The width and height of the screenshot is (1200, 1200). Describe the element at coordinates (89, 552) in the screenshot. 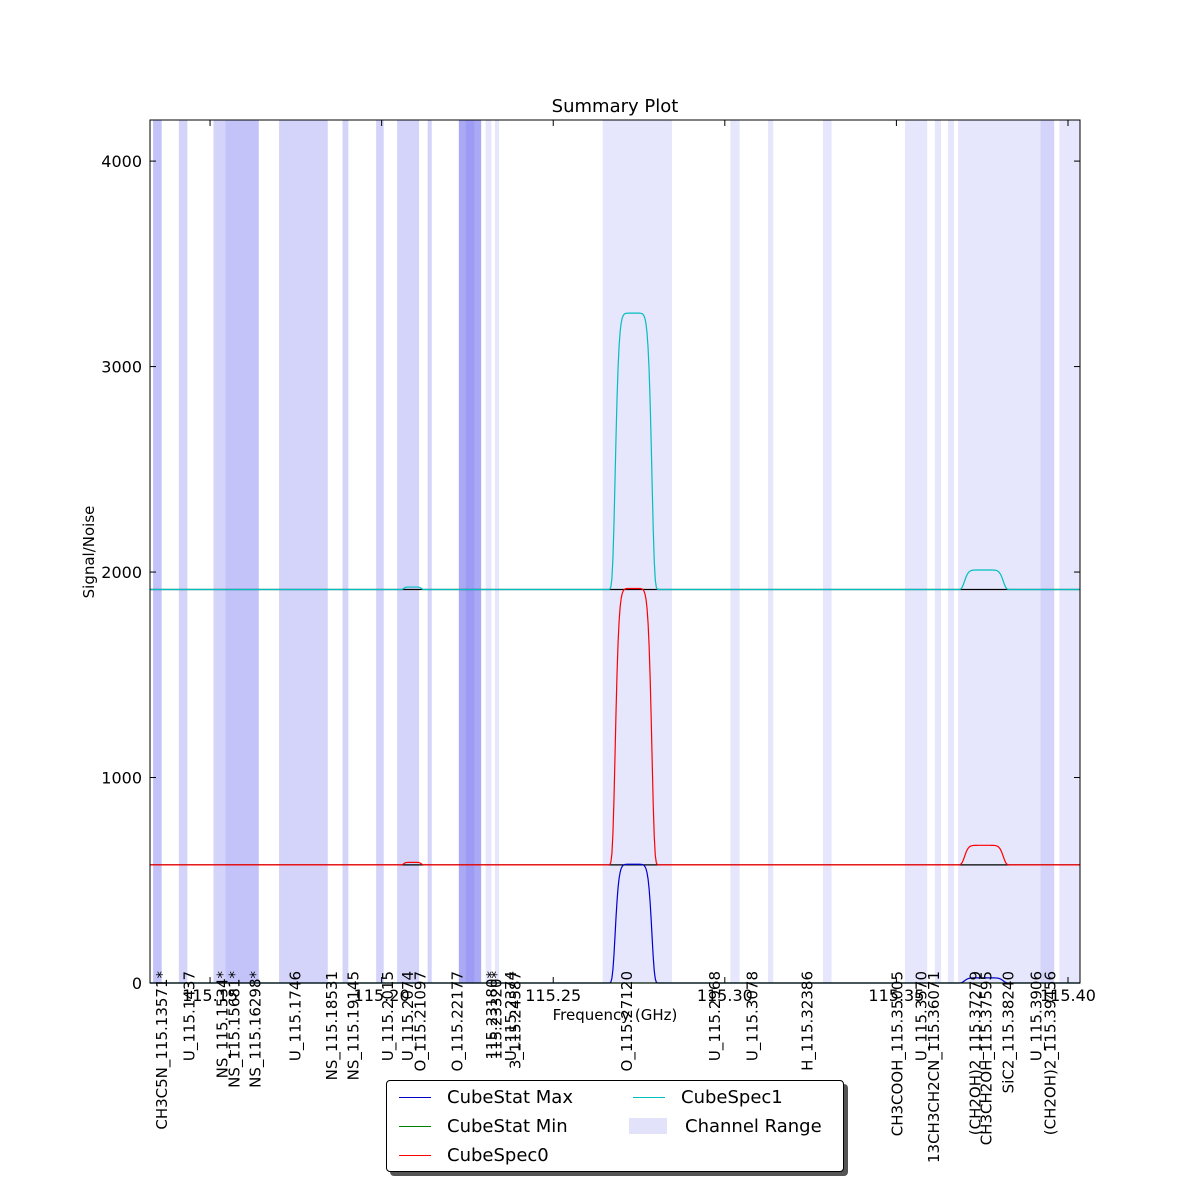

I see `y-axis-label: Signal/Noise` at that location.